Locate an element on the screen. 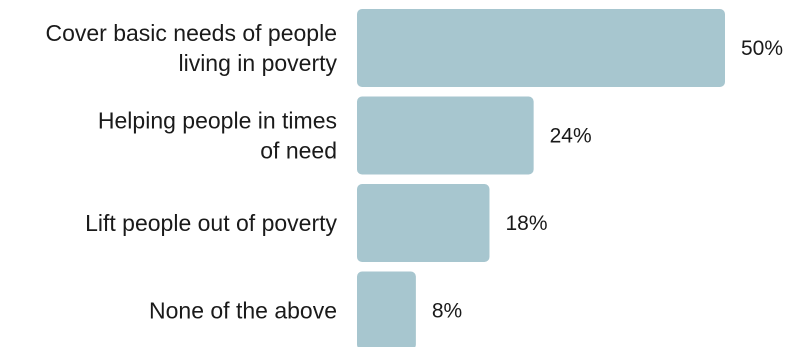 The height and width of the screenshot is (347, 798). category-label-line: None of the above is located at coordinates (243, 311).